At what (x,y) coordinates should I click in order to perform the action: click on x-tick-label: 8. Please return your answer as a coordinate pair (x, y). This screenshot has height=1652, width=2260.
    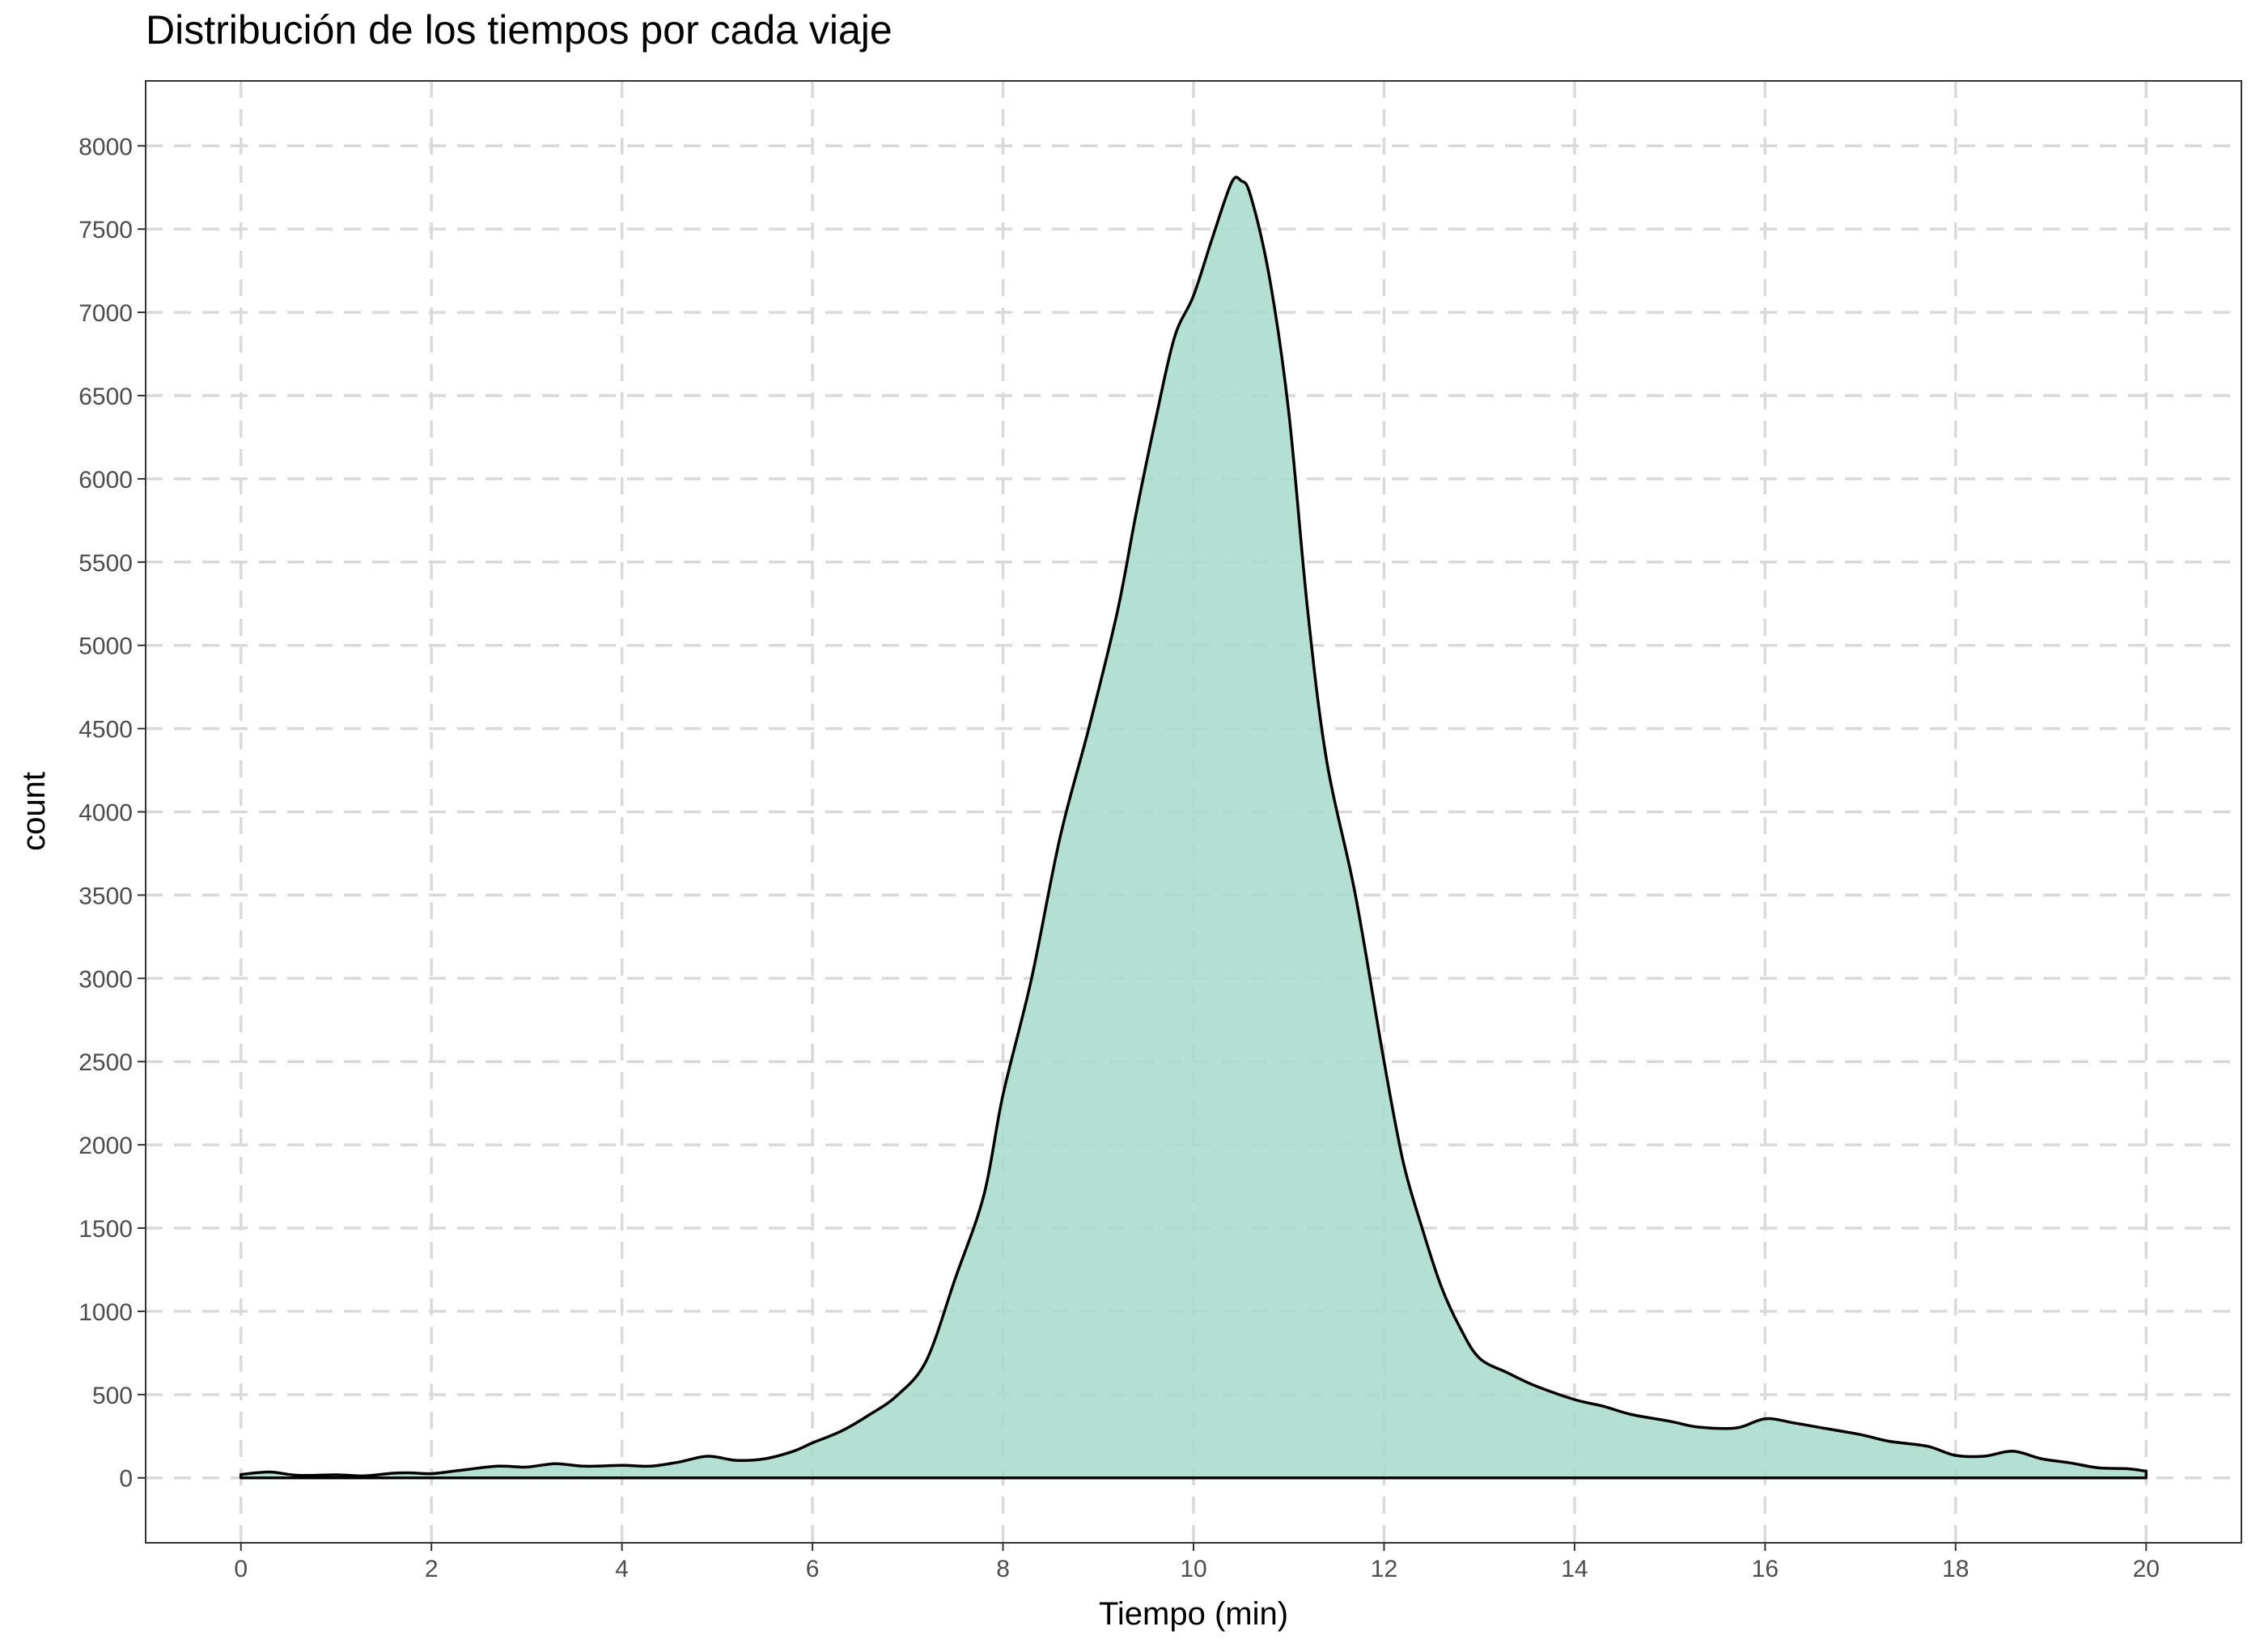
    Looking at the image, I should click on (1003, 1569).